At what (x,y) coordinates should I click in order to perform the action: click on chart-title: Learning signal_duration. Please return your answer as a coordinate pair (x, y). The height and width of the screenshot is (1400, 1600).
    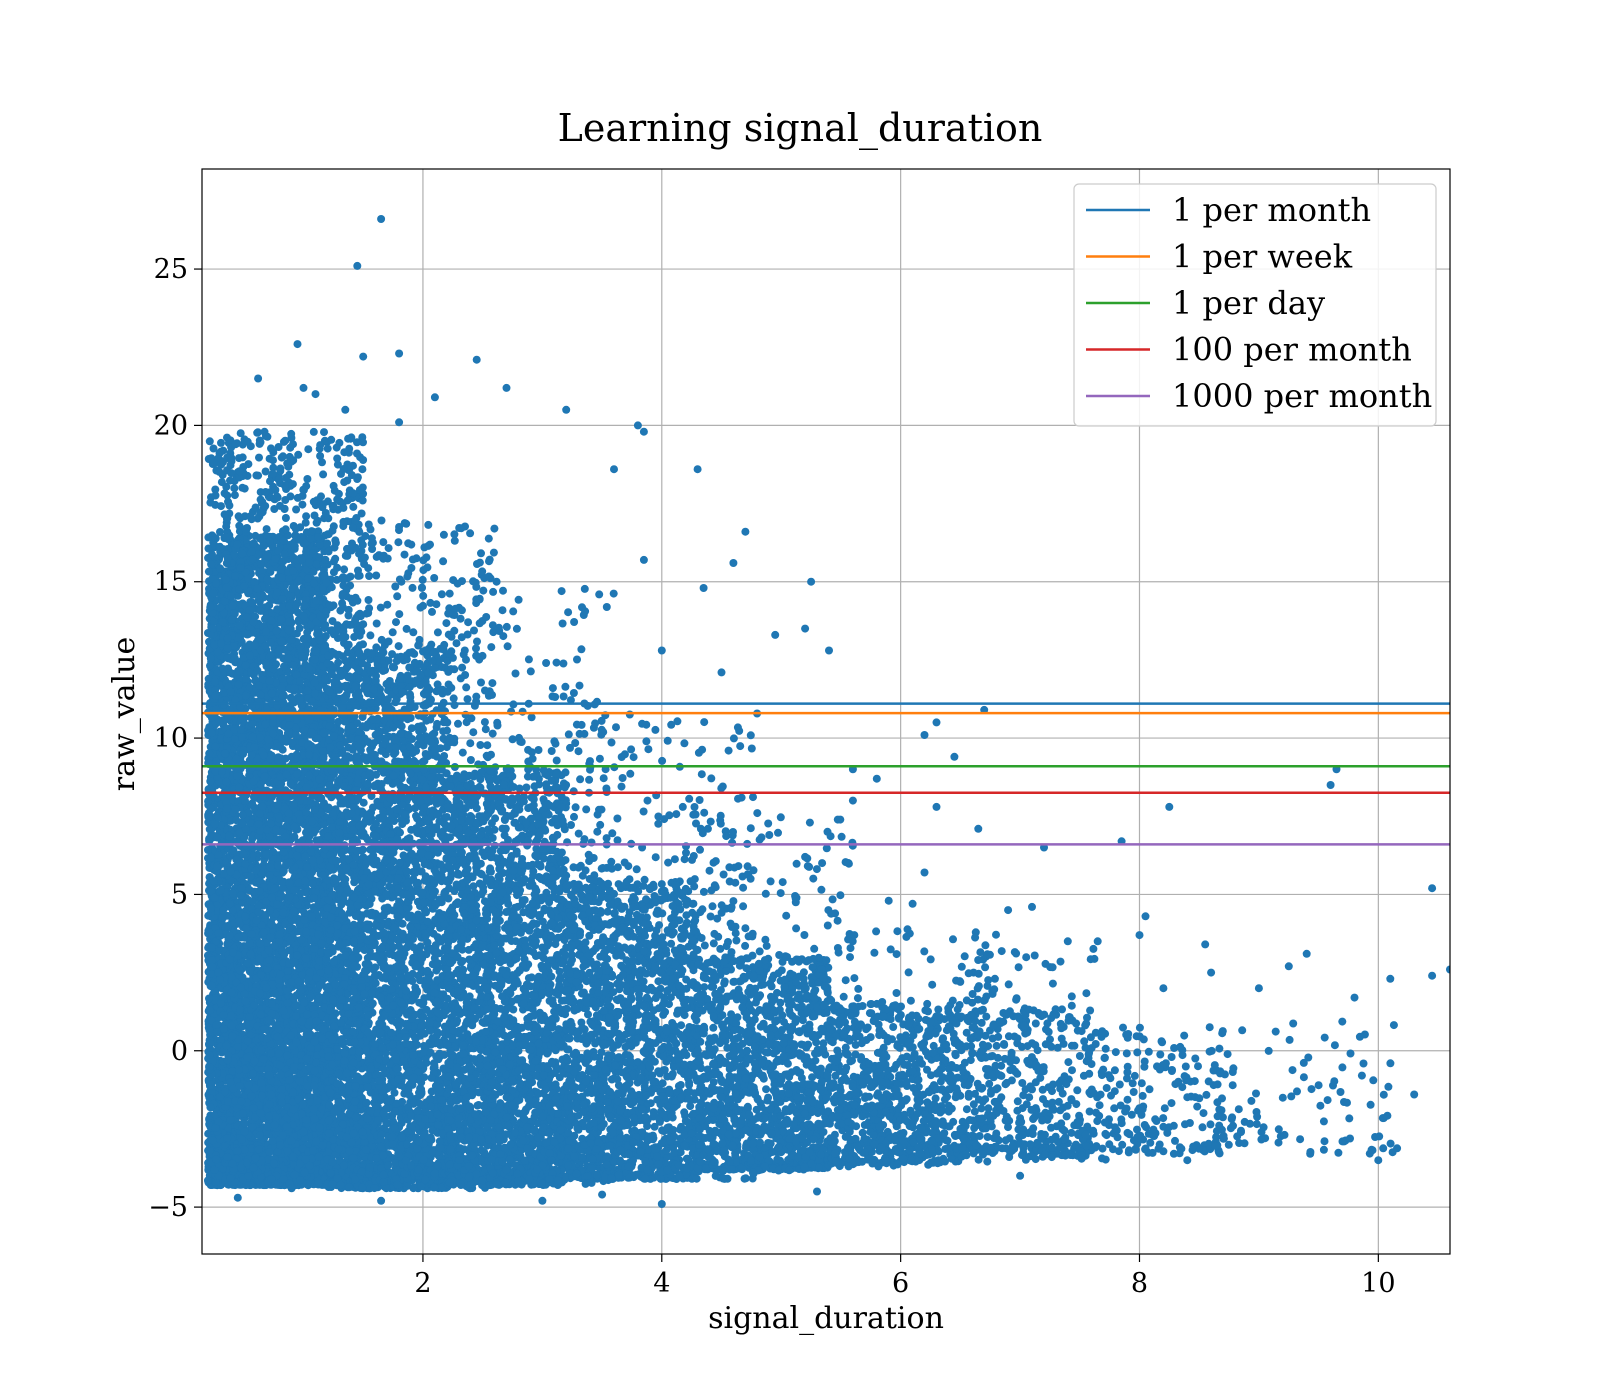
    Looking at the image, I should click on (800, 128).